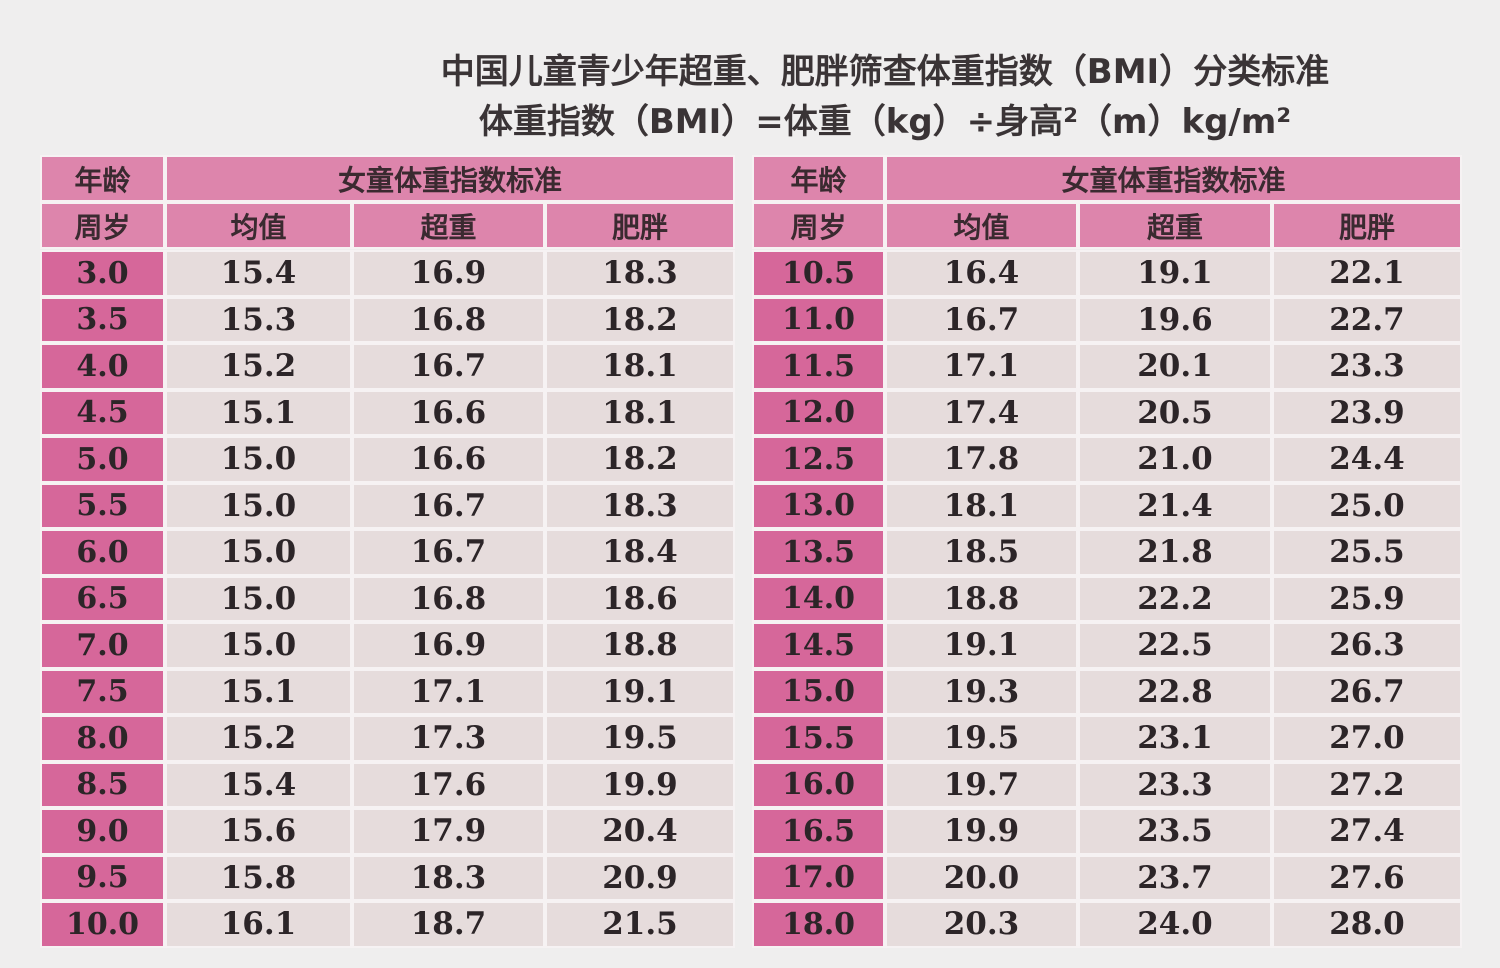  Describe the element at coordinates (1367, 273) in the screenshot. I see `bmi-value: 22.1` at that location.